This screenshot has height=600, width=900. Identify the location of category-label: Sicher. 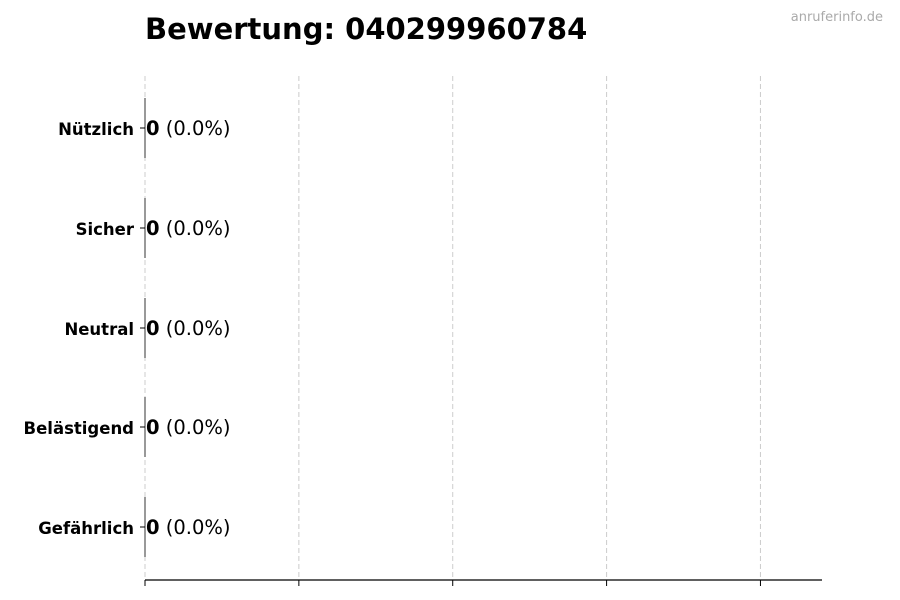
(105, 229).